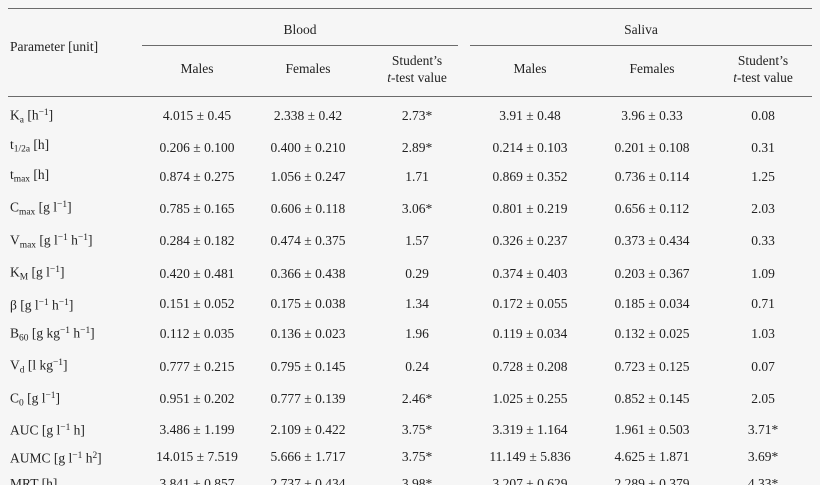  Describe the element at coordinates (530, 177) in the screenshot. I see `saliva-males-value: 0.869 ± 0.352` at that location.